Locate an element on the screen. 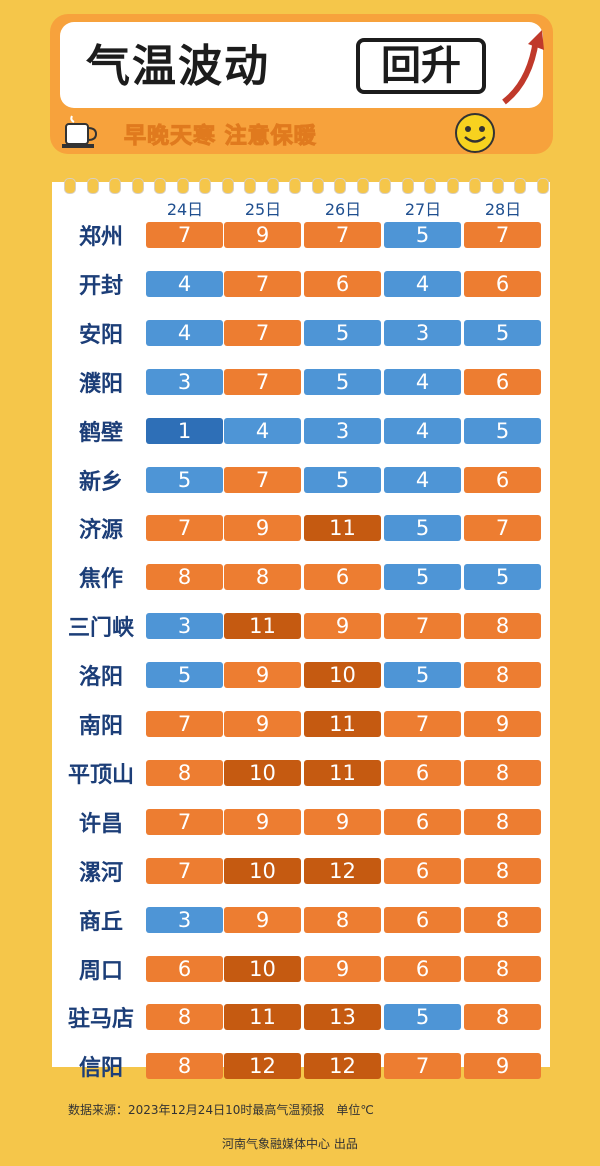  date-column-header: 27日 is located at coordinates (423, 209).